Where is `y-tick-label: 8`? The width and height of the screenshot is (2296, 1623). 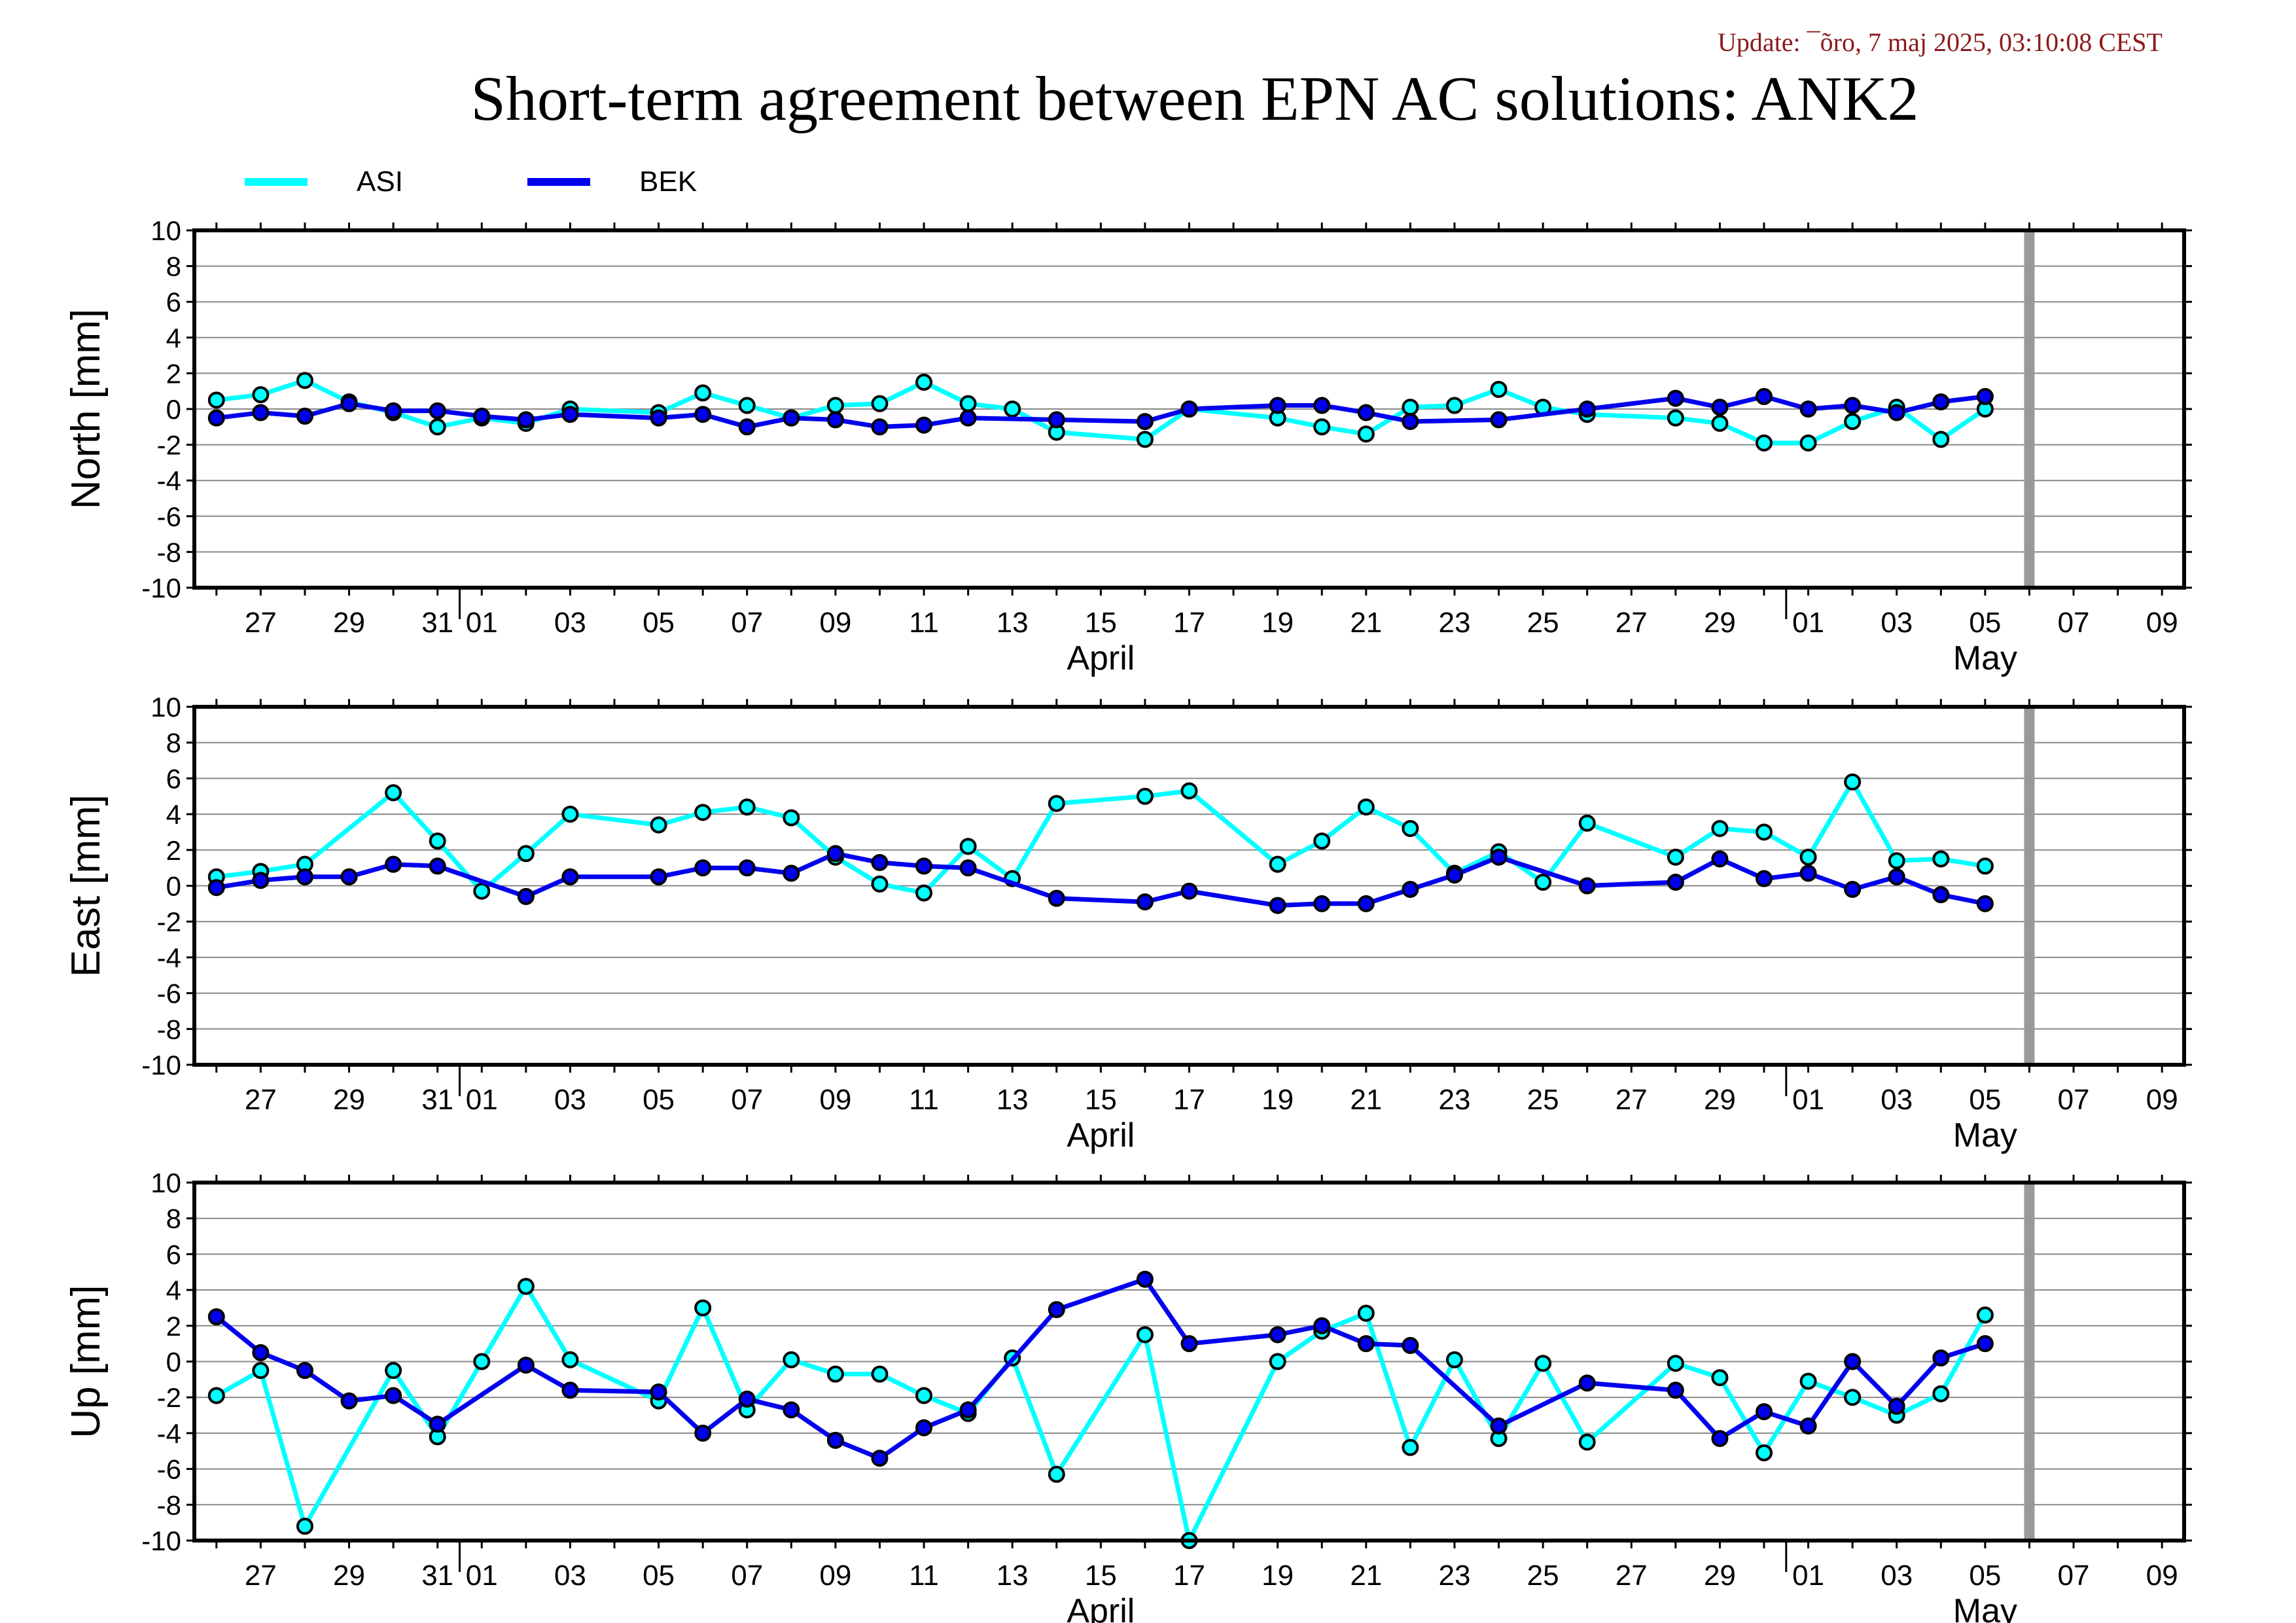
y-tick-label: 8 is located at coordinates (174, 743).